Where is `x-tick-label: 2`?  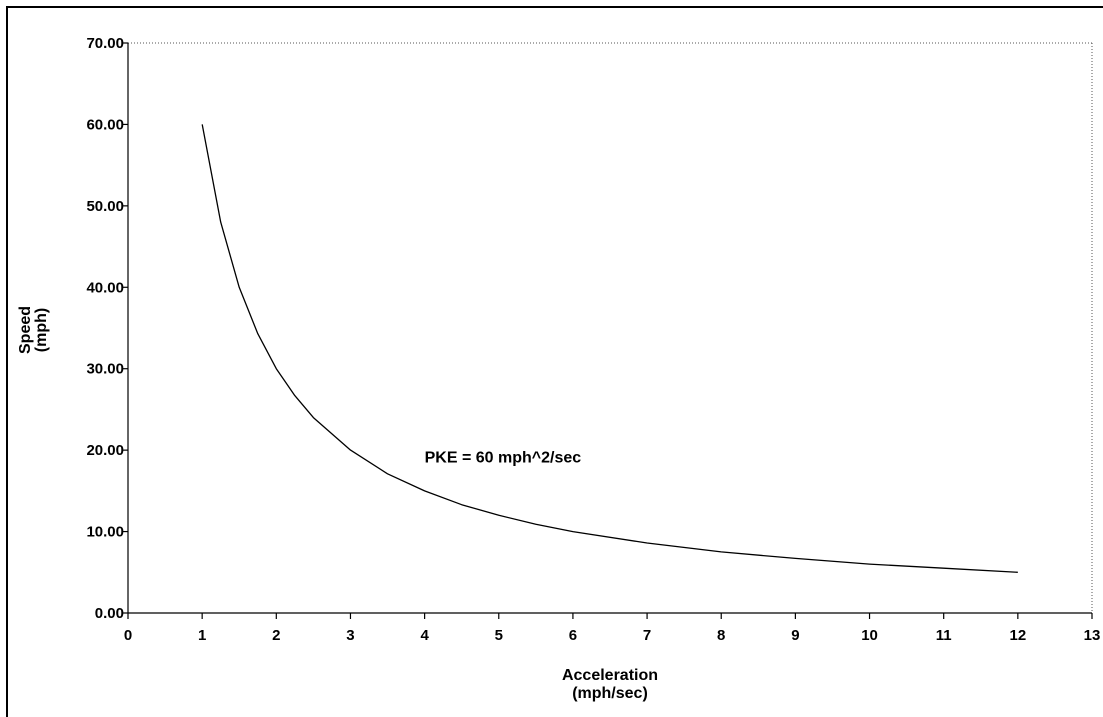
x-tick-label: 2 is located at coordinates (276, 635).